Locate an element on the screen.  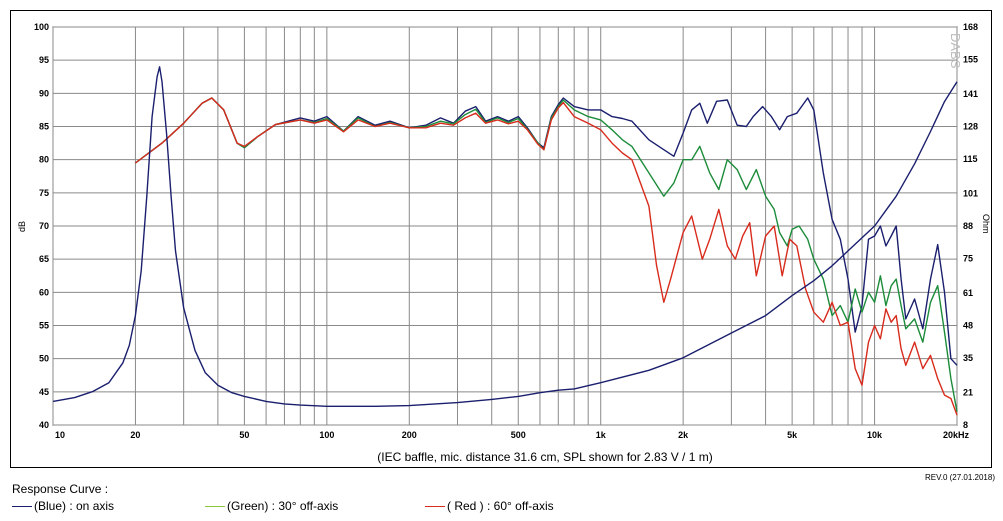
y-tick-left-label: 55 is located at coordinates (44, 326).